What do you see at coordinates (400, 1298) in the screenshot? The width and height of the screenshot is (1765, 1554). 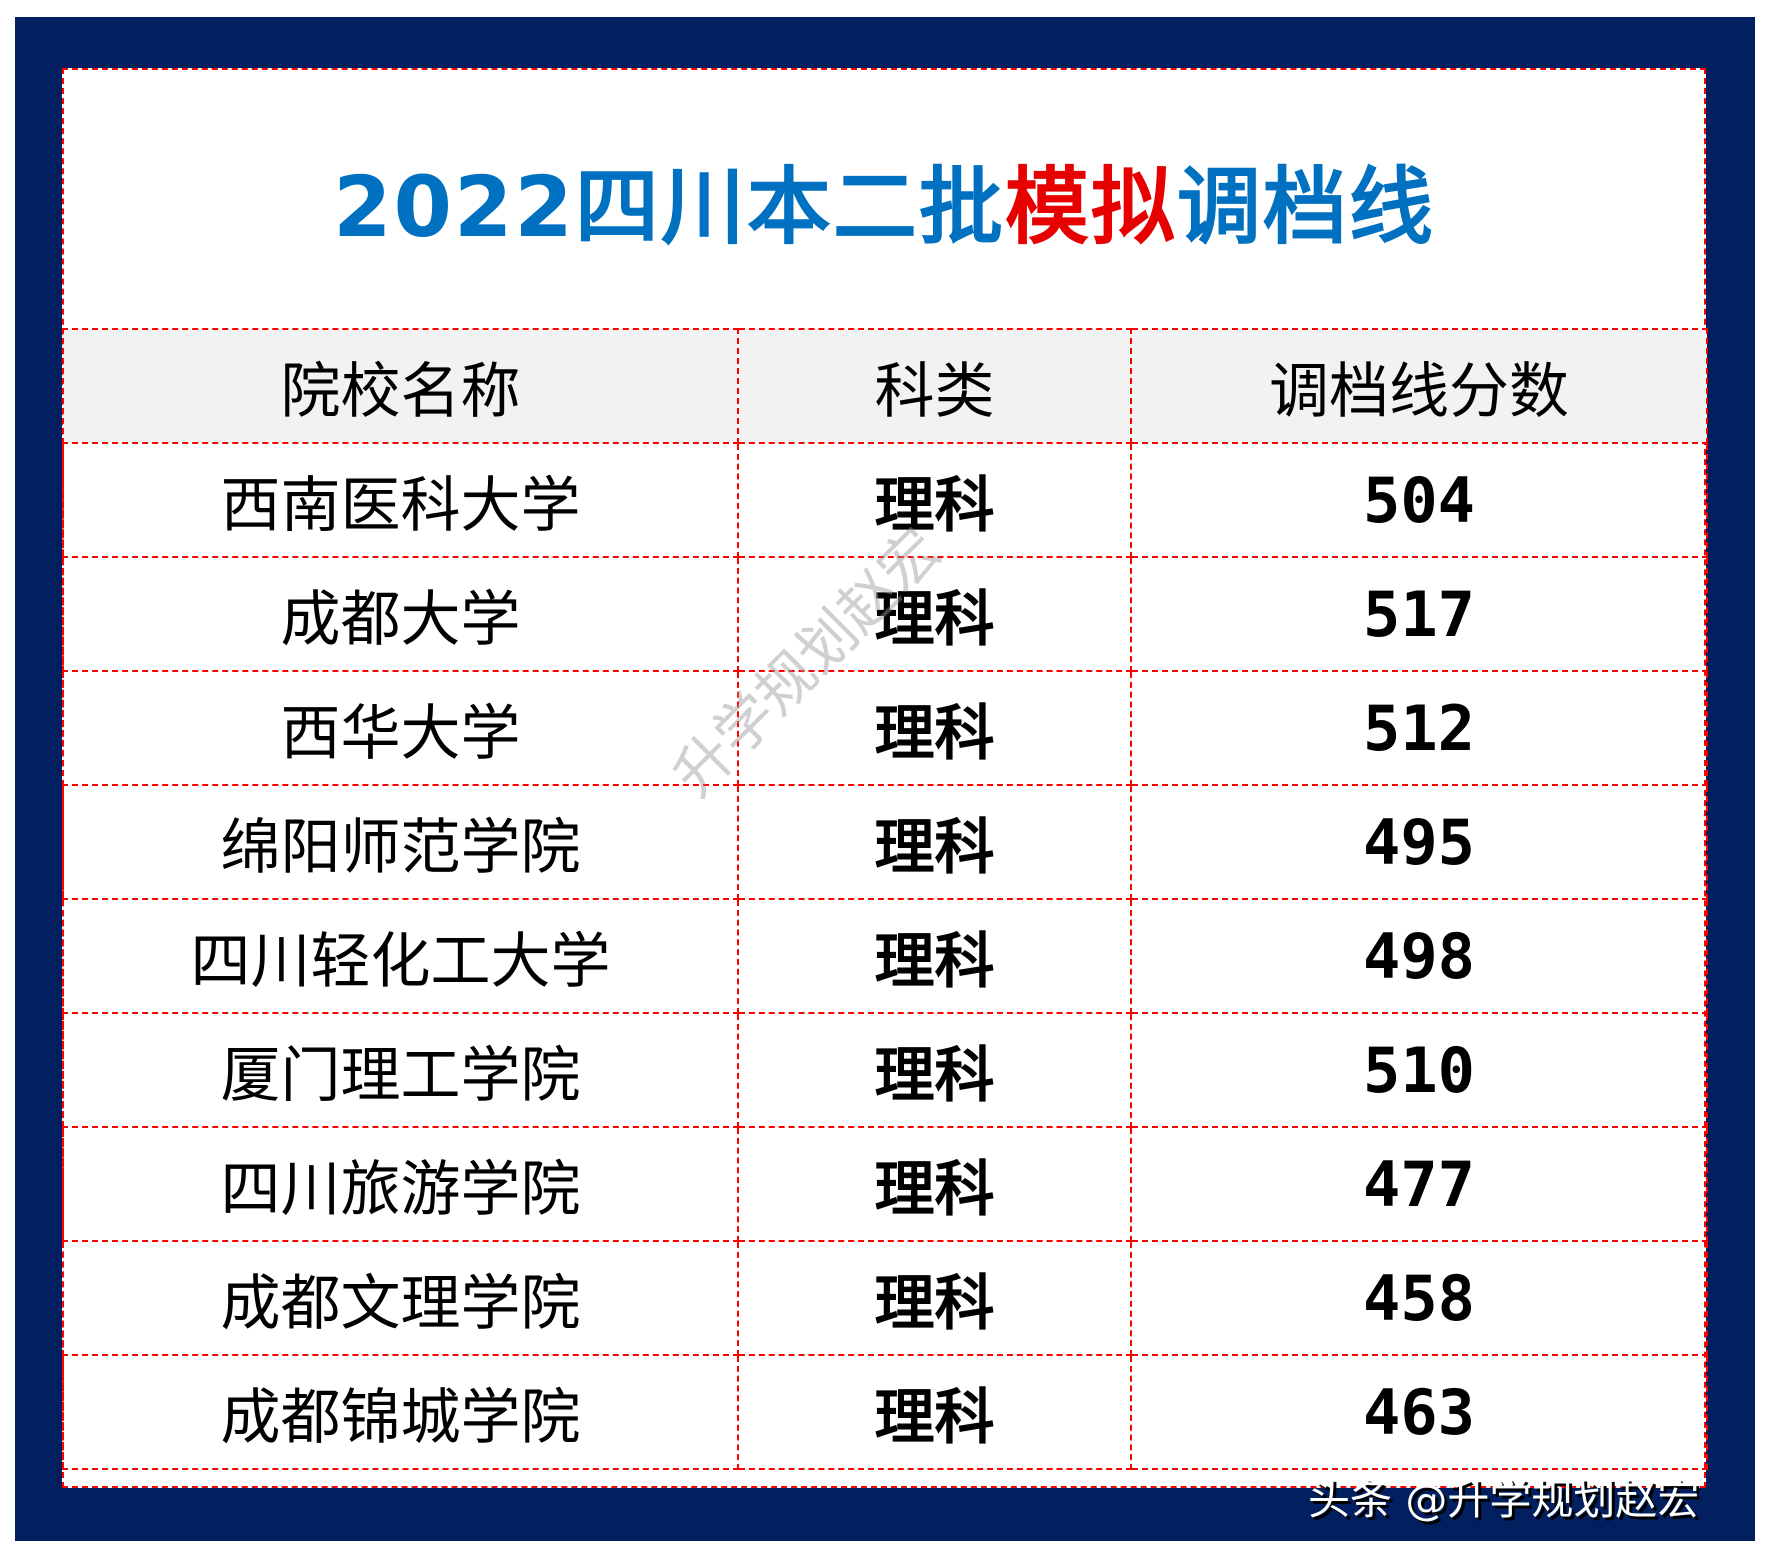 I see `cell-school: 成都文理学院` at bounding box center [400, 1298].